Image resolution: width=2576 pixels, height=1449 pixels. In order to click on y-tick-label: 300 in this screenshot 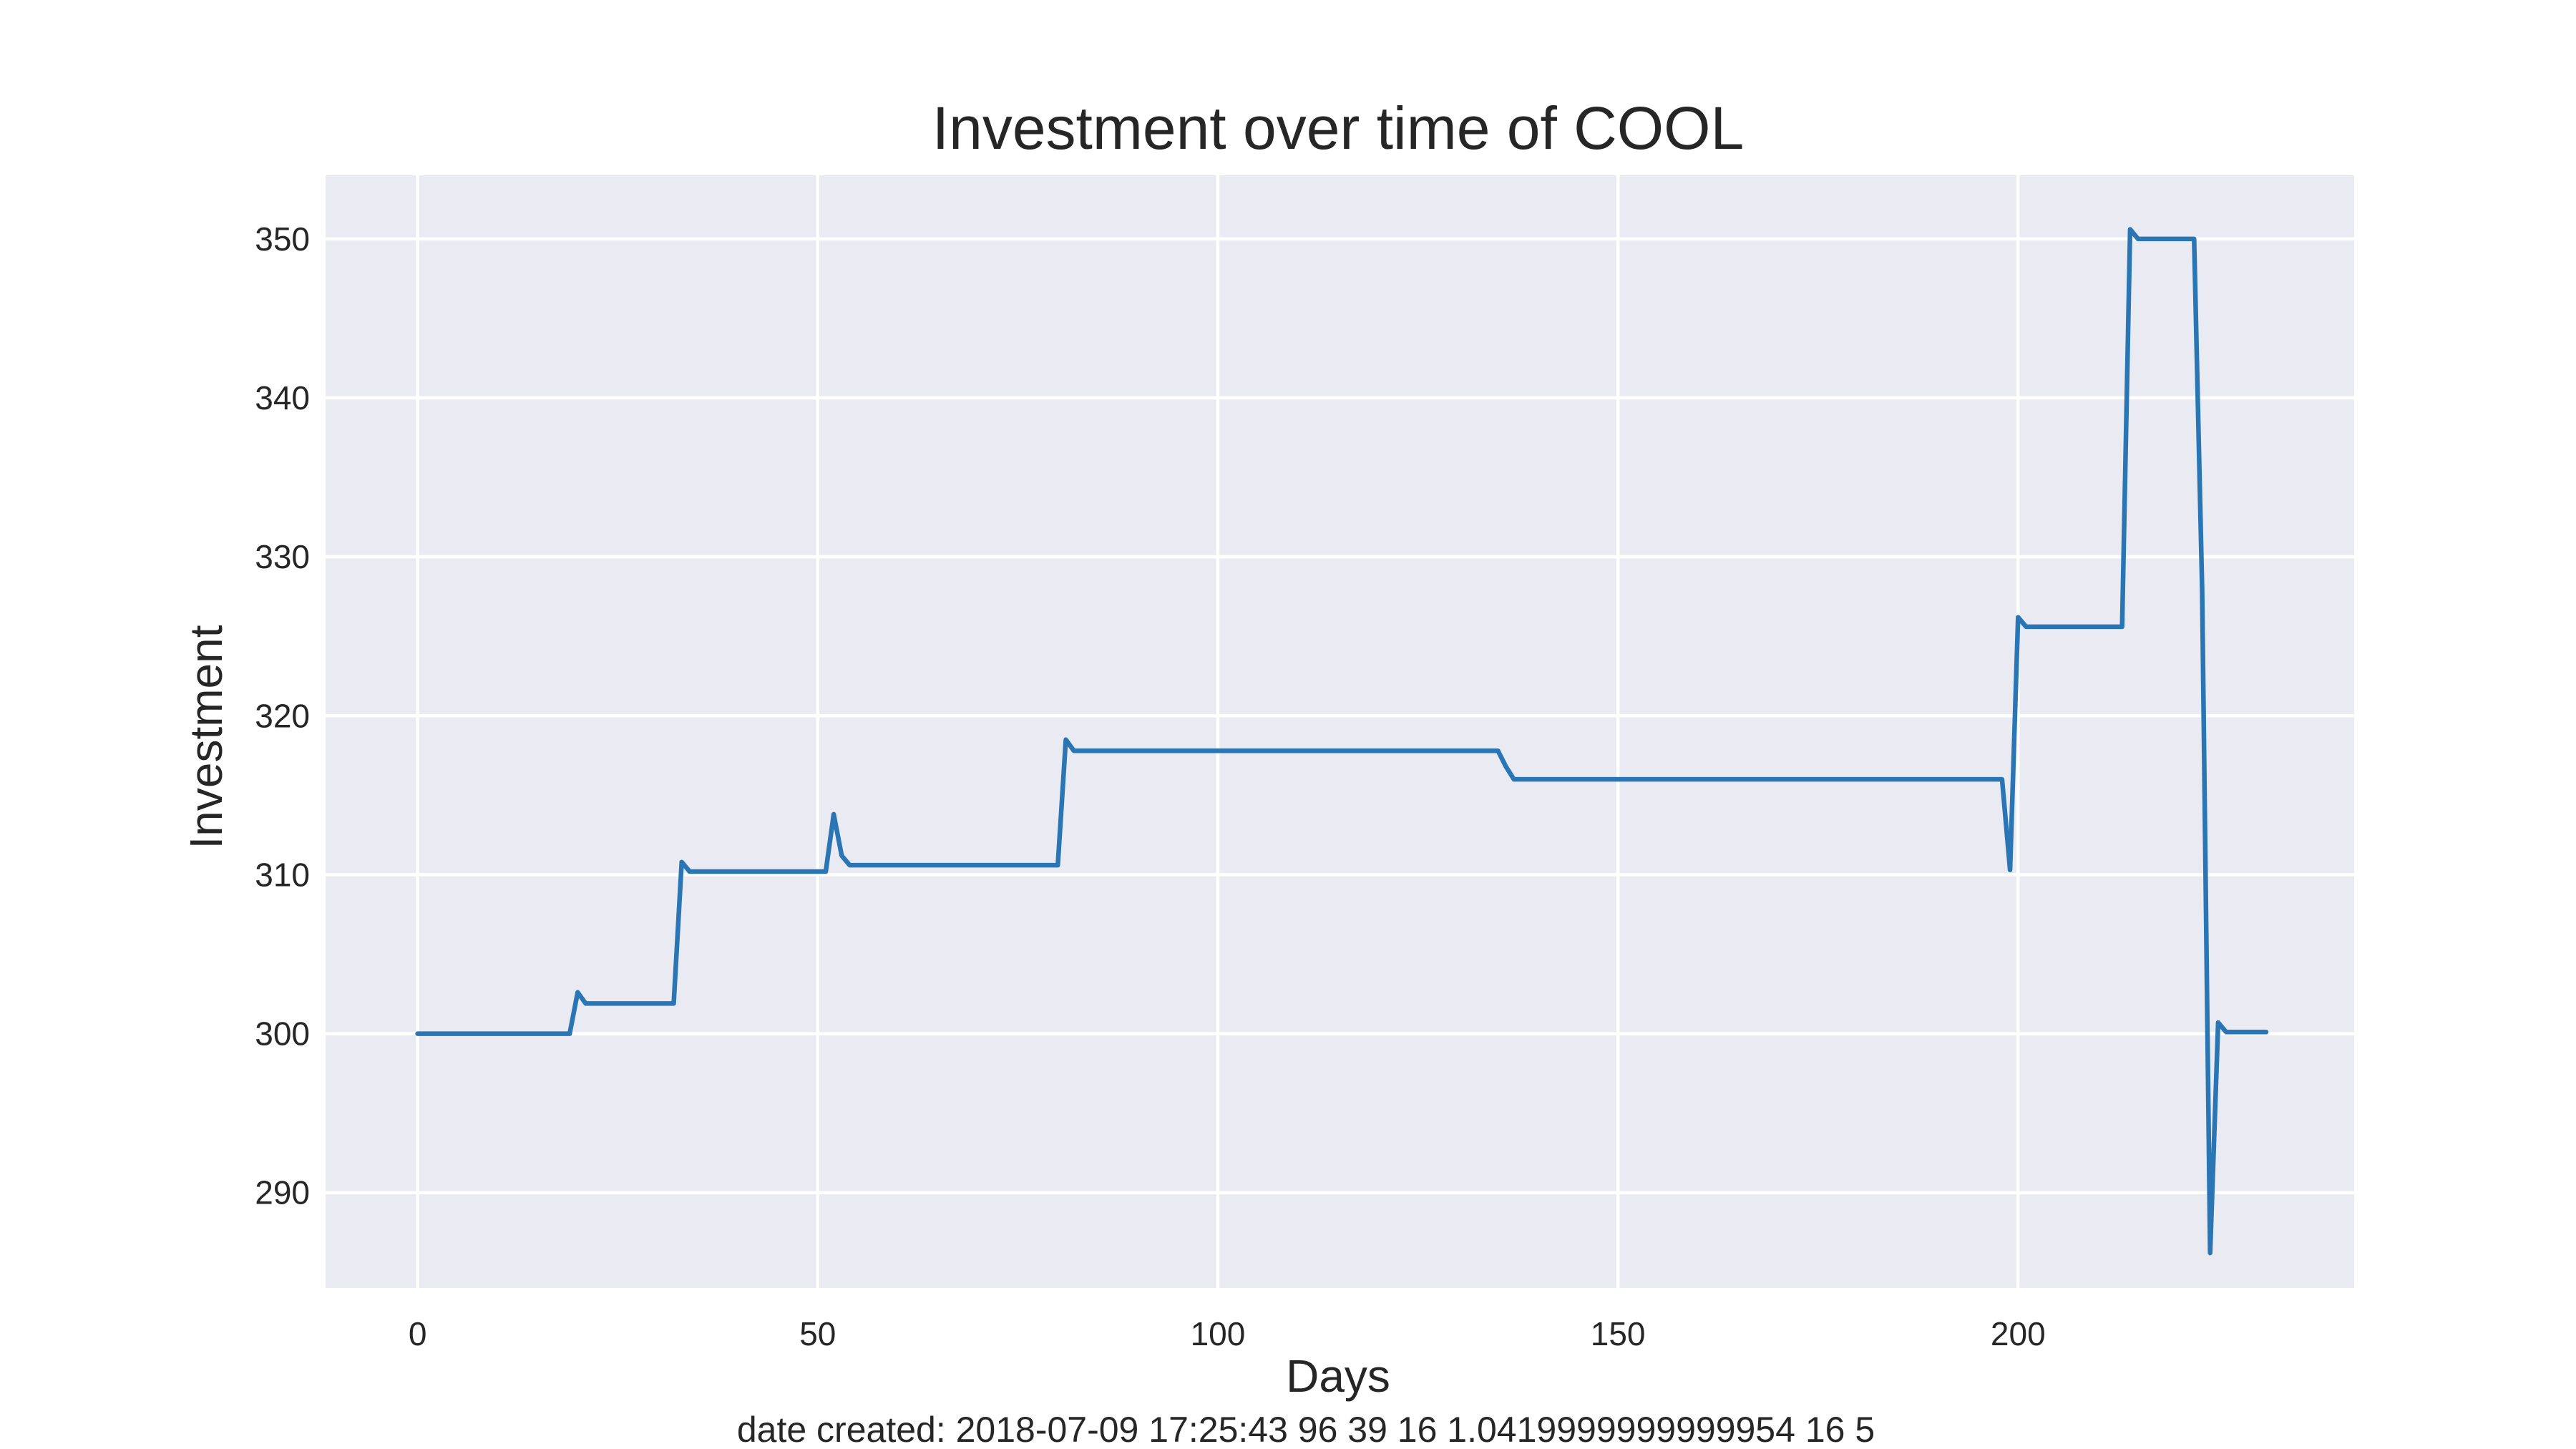, I will do `click(282, 1034)`.